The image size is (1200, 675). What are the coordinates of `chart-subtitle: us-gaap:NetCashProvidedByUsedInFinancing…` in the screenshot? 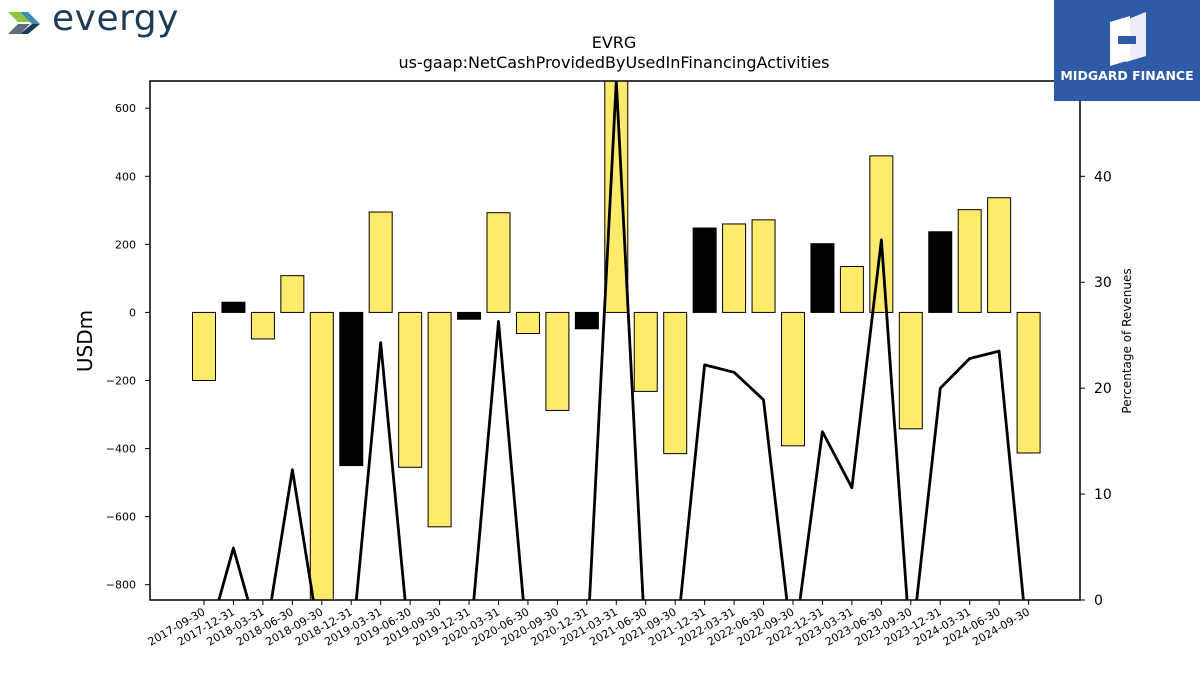 It's located at (613, 62).